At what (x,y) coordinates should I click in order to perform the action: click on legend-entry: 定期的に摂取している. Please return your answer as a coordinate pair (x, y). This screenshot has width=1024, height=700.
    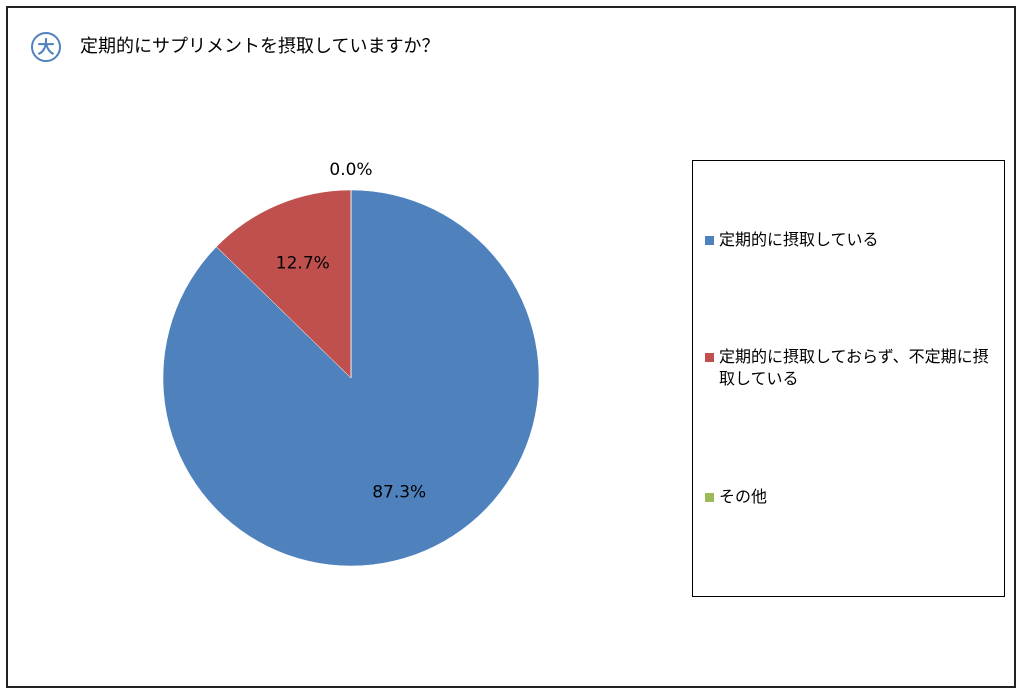
    Looking at the image, I should click on (849, 240).